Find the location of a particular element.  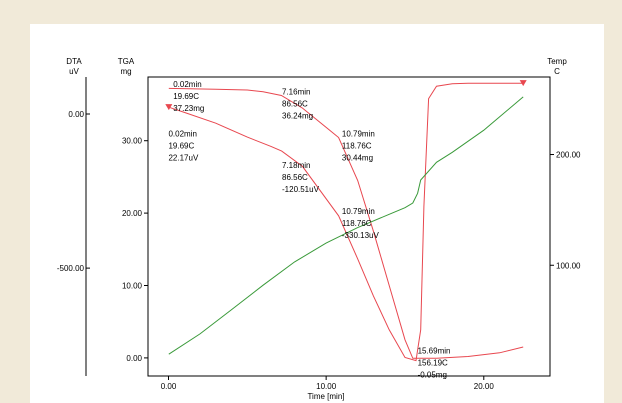

dta-axis-title: DTA is located at coordinates (74, 61).